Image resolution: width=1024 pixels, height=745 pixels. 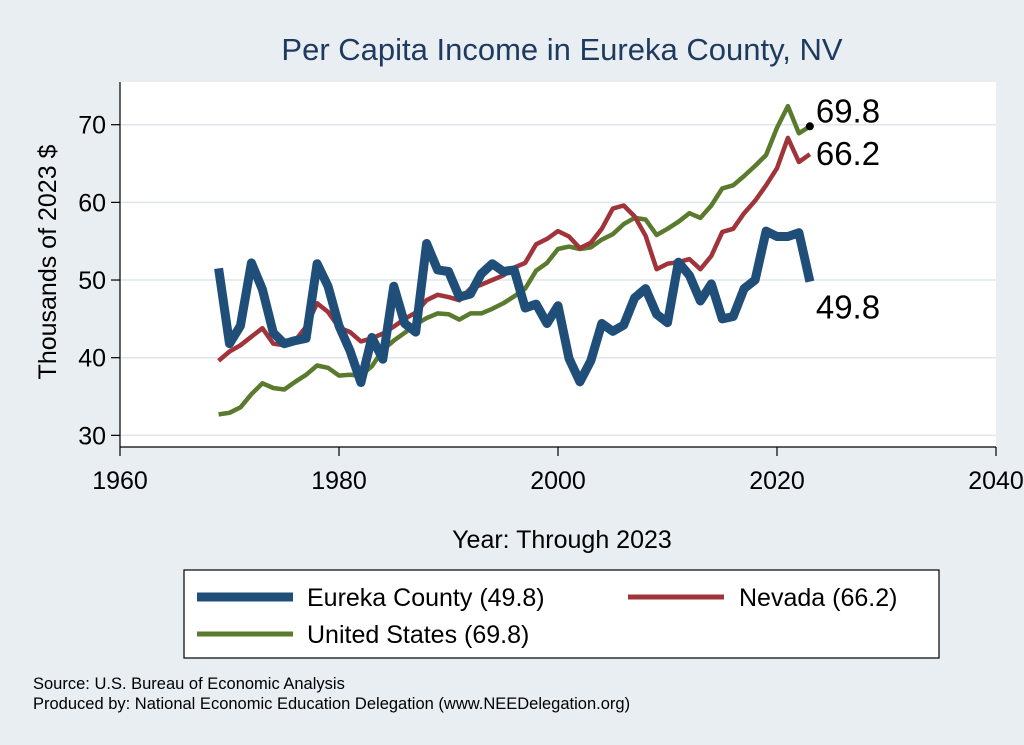 I want to click on legend-label-nevada: Nevada (66.2), so click(x=818, y=598).